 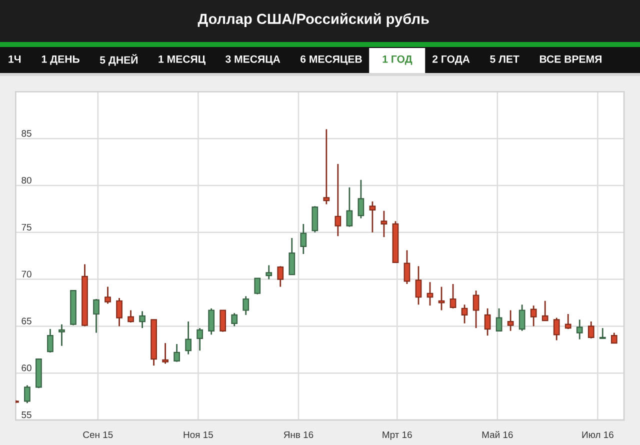 What do you see at coordinates (313, 20) in the screenshot?
I see `chart-title: Доллар США/Российский рубль` at bounding box center [313, 20].